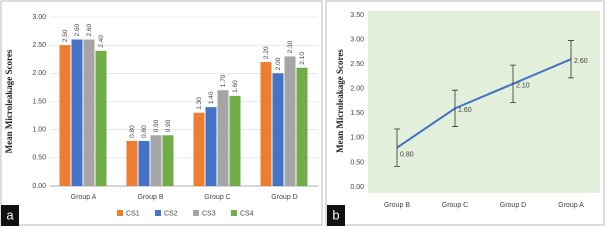 Image resolution: width=605 pixels, height=240 pixels. Describe the element at coordinates (223, 80) in the screenshot. I see `value-label: 1.70` at that location.